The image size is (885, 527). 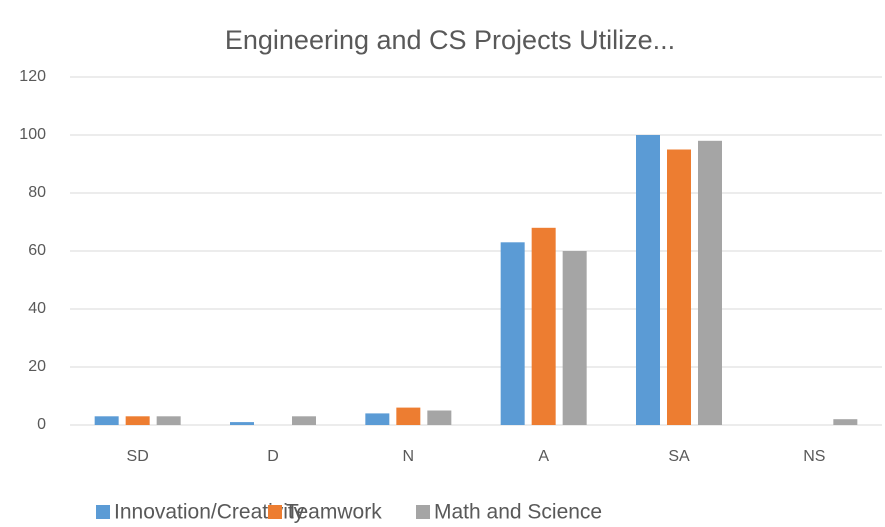 What do you see at coordinates (209, 512) in the screenshot?
I see `legend-label: Innovation/Creativity` at bounding box center [209, 512].